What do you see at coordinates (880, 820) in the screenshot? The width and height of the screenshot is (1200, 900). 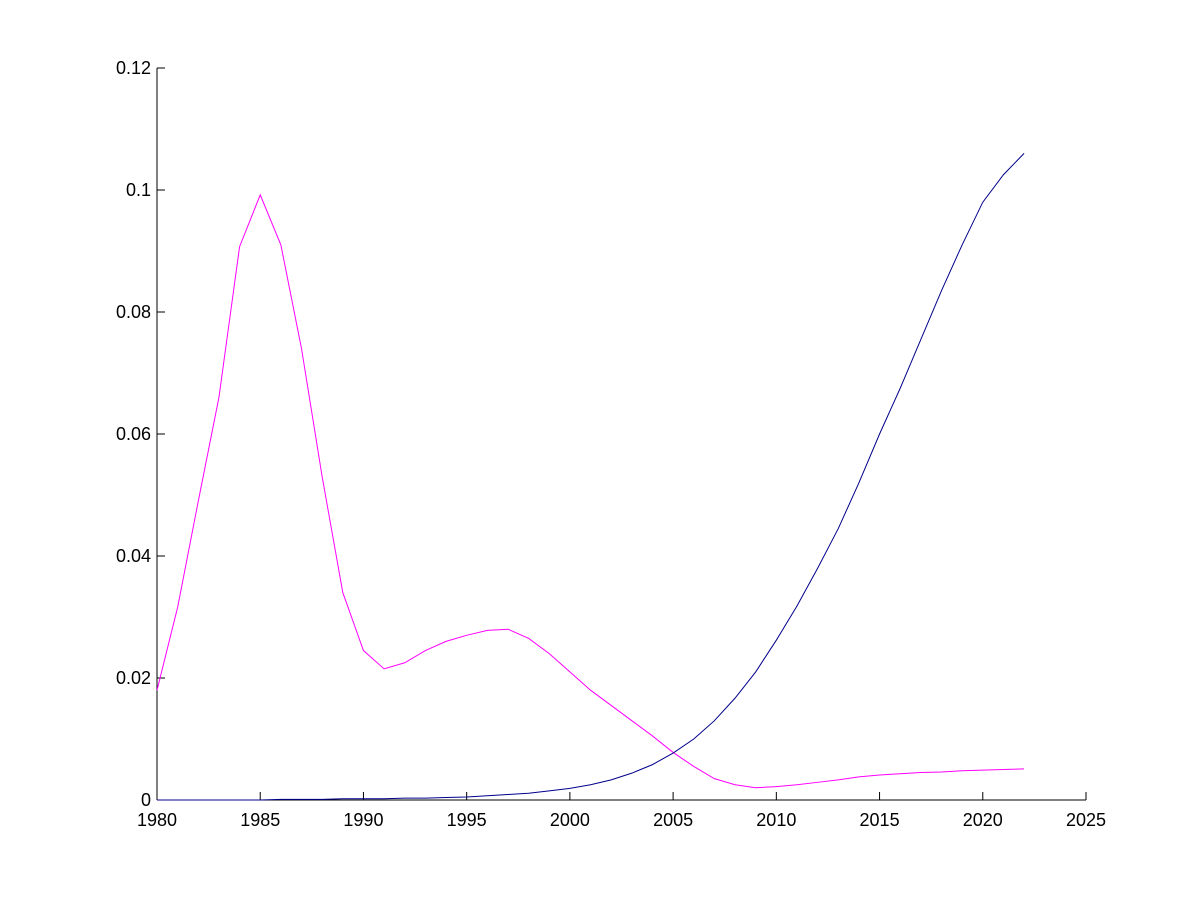 I see `x-tick-label: 2015` at bounding box center [880, 820].